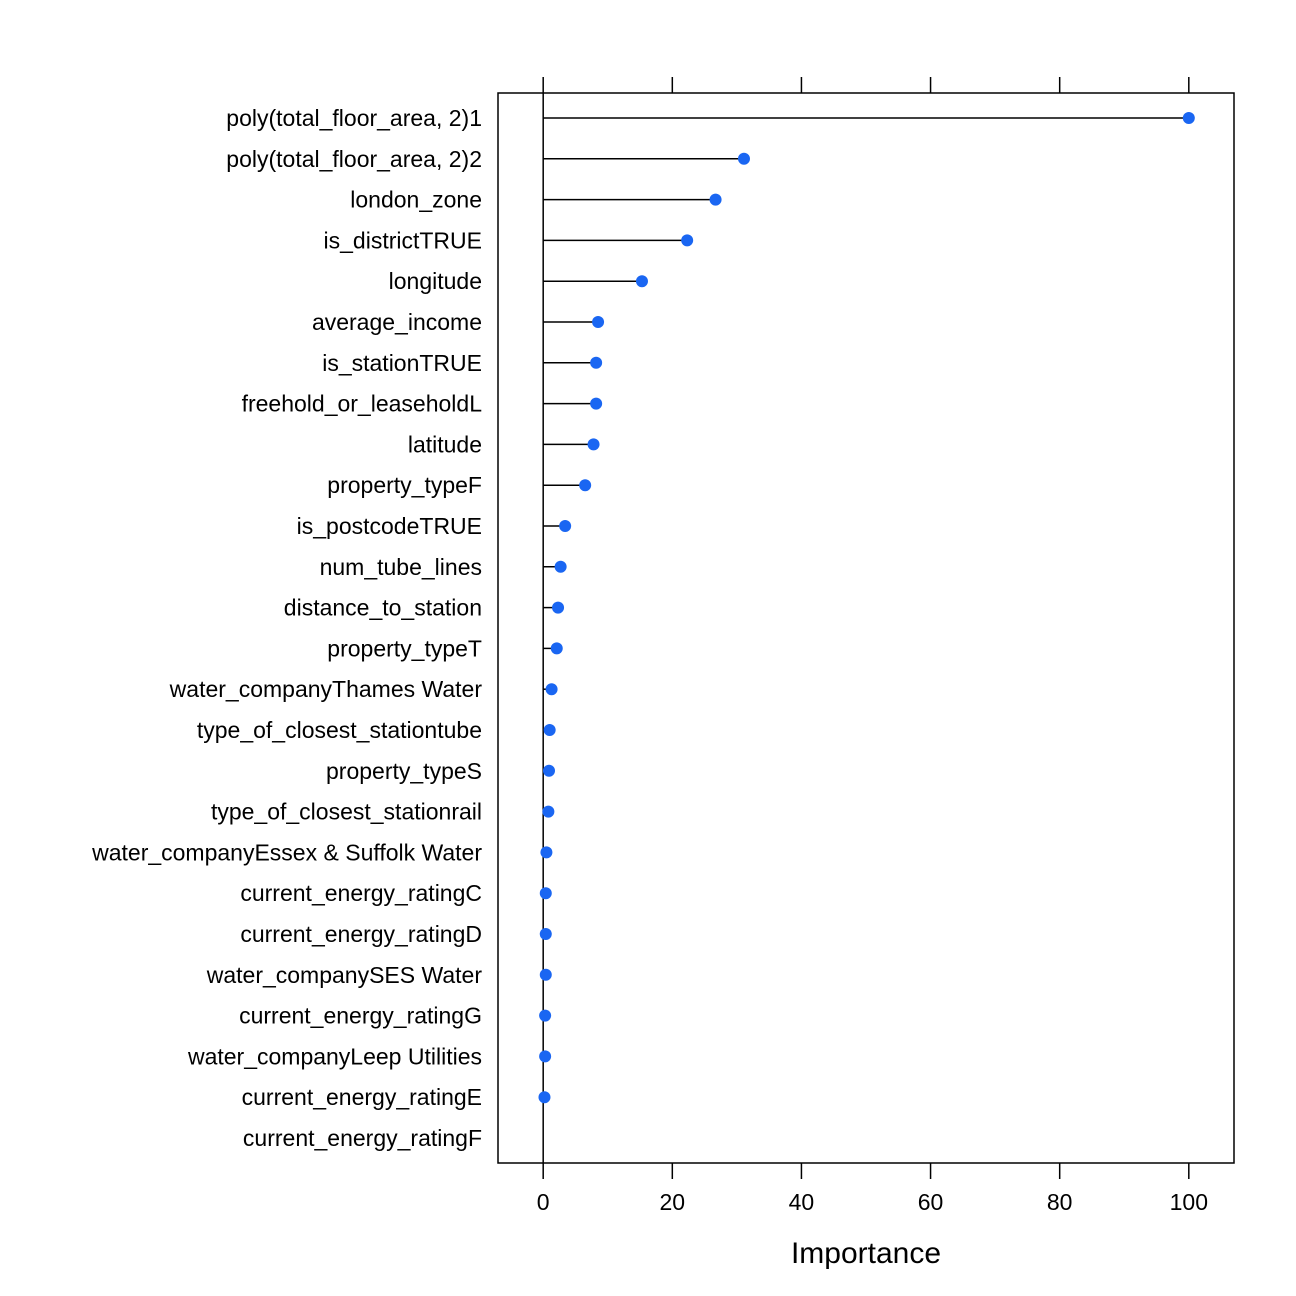  I want to click on category-label: current_energy_ratingD, so click(361, 934).